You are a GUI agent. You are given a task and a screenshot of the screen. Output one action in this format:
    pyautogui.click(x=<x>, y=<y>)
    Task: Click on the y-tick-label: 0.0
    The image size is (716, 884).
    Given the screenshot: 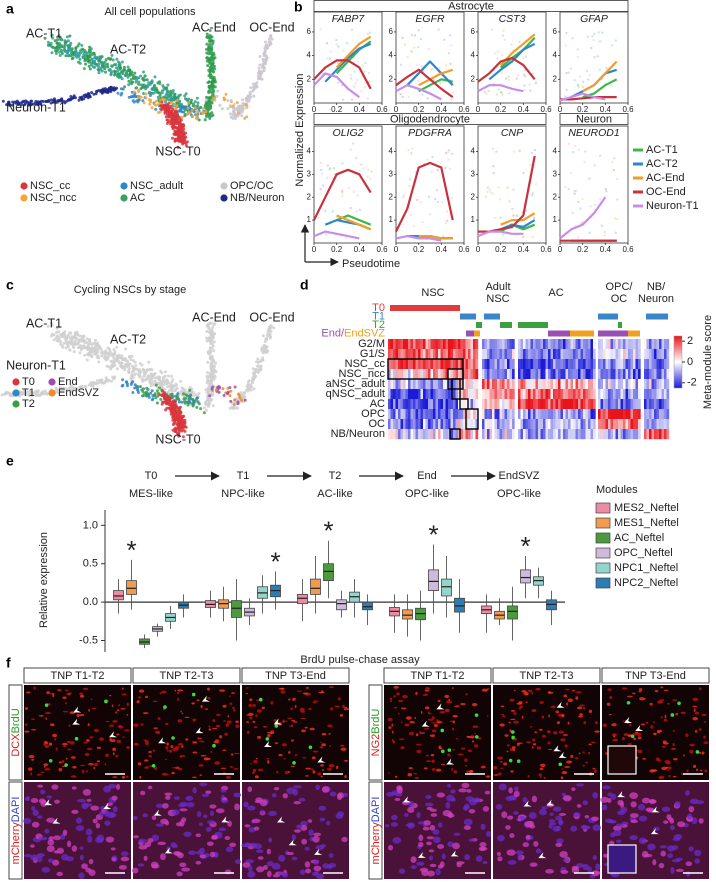 What is the action you would take?
    pyautogui.click(x=90, y=602)
    